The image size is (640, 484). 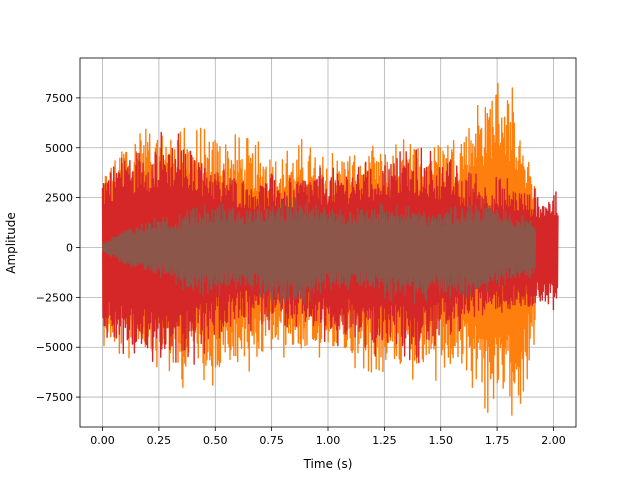 What do you see at coordinates (159, 440) in the screenshot?
I see `x-tick-label: 0.25` at bounding box center [159, 440].